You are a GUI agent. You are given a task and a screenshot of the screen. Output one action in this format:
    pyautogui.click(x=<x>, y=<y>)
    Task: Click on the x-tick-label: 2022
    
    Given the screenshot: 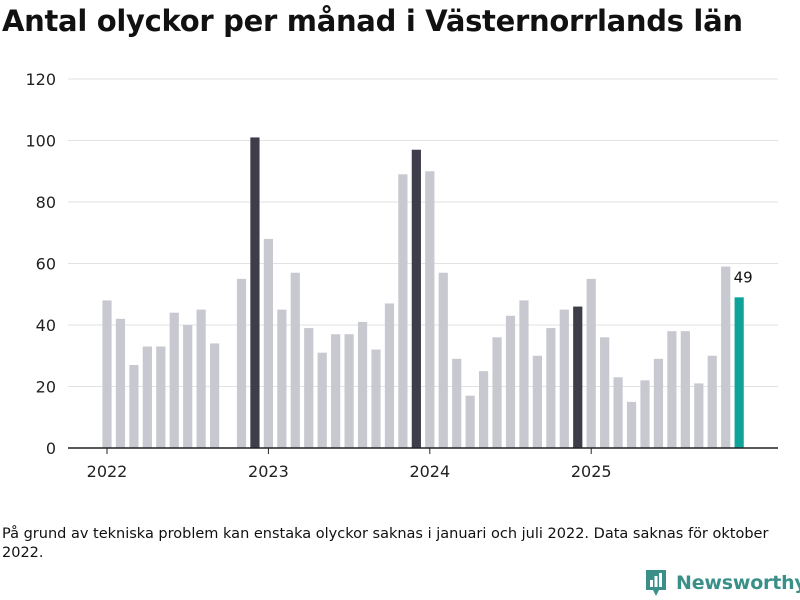 What is the action you would take?
    pyautogui.click(x=107, y=471)
    